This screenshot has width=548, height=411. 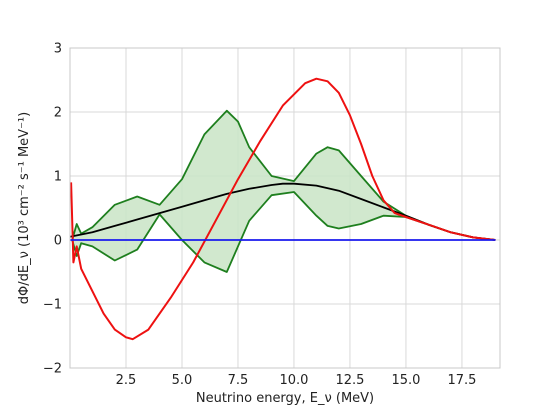 What do you see at coordinates (58, 49) in the screenshot?
I see `y-tick-label: 3` at bounding box center [58, 49].